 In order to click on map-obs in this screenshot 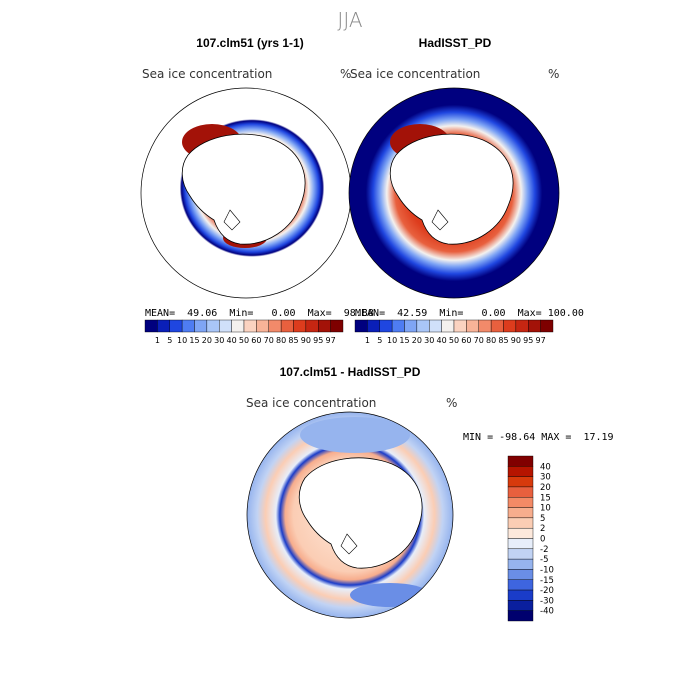, I will do `click(454, 193)`.